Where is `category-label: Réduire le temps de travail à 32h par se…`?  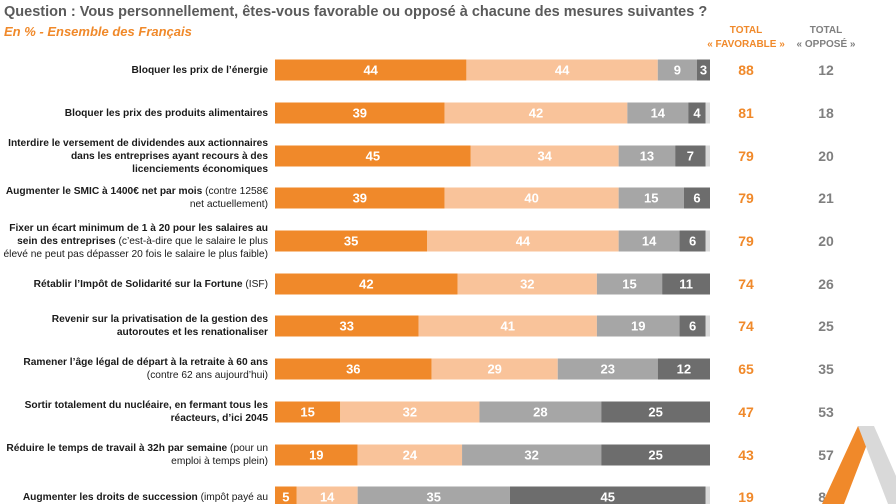 category-label: Réduire le temps de travail à 32h par se… is located at coordinates (137, 455).